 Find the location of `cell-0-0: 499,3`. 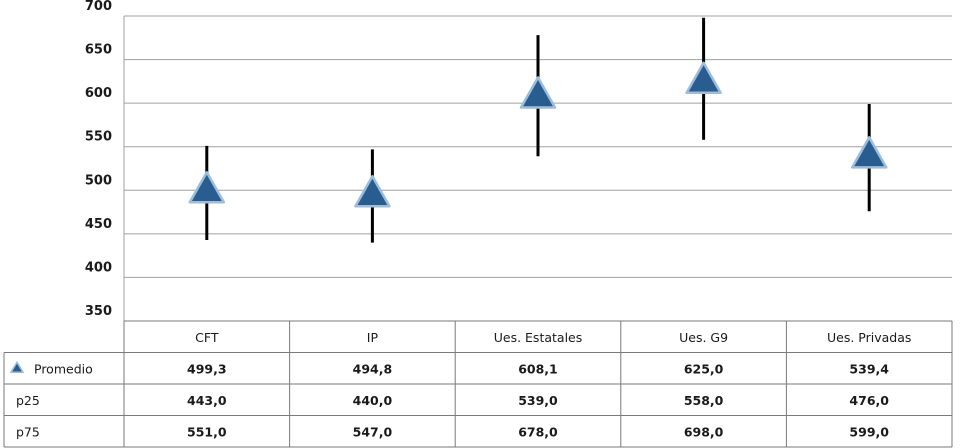

cell-0-0: 499,3 is located at coordinates (207, 368).